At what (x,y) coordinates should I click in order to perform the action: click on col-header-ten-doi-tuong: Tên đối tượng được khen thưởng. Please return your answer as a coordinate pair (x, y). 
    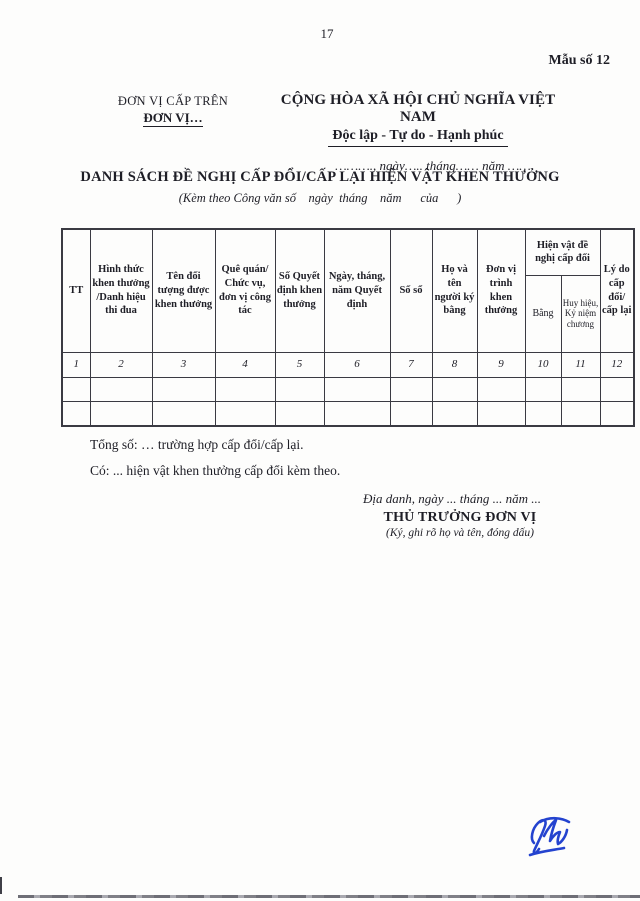
    Looking at the image, I should click on (183, 290).